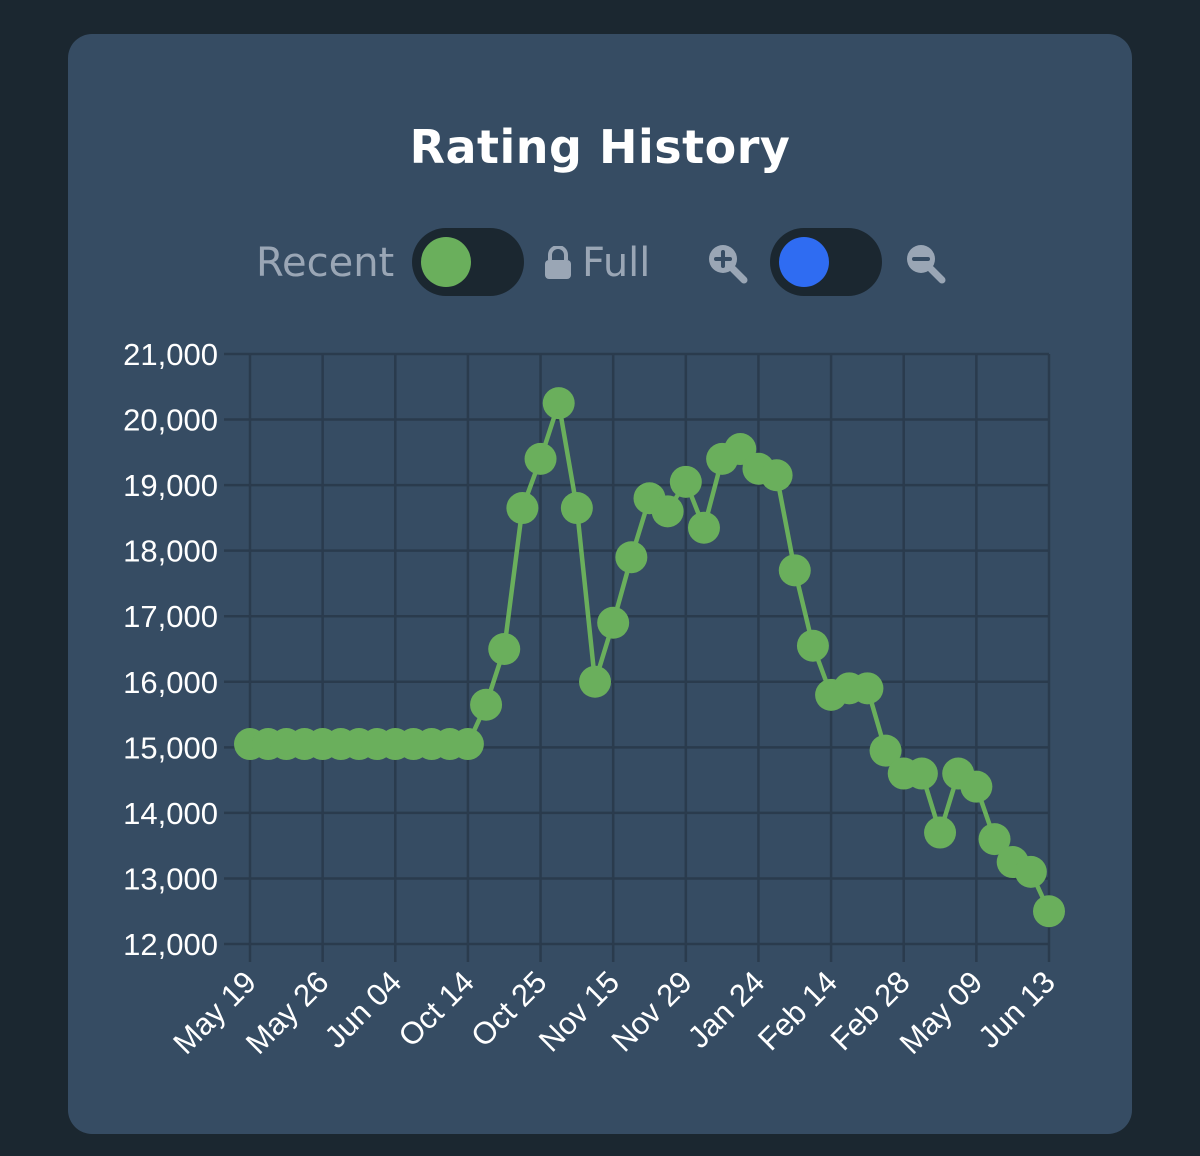 This screenshot has width=1200, height=1156. Describe the element at coordinates (652, 1011) in the screenshot. I see `x-tick-label: Nov 29` at that location.